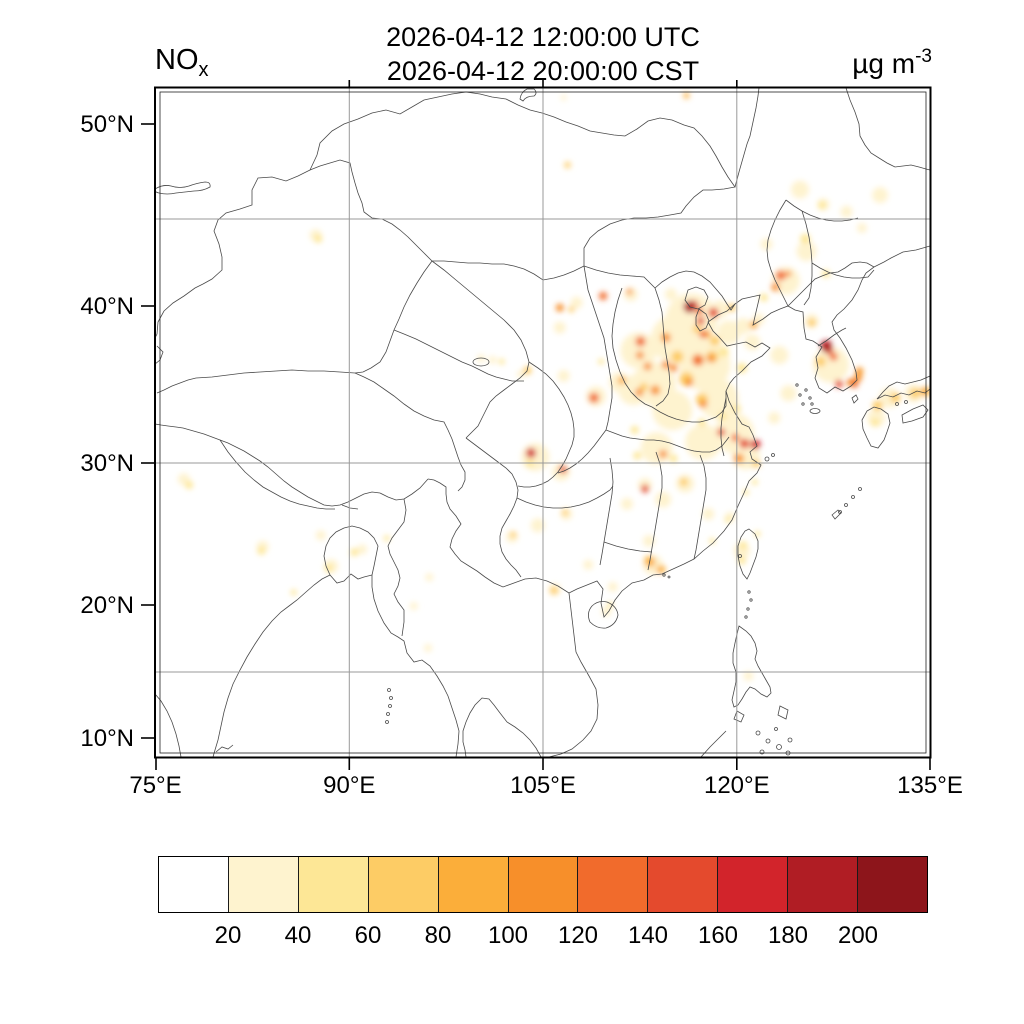 This screenshot has height=1024, width=1024. Describe the element at coordinates (289, 474) in the screenshot. I see `border-nepal` at that location.